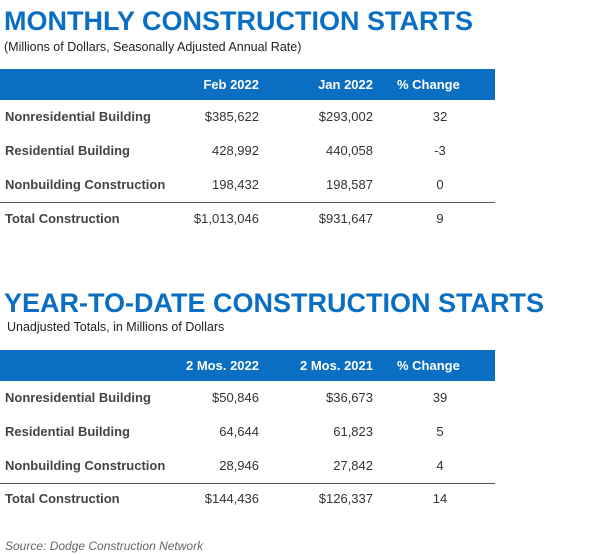  Describe the element at coordinates (349, 397) in the screenshot. I see `value-prior: $36,673` at that location.